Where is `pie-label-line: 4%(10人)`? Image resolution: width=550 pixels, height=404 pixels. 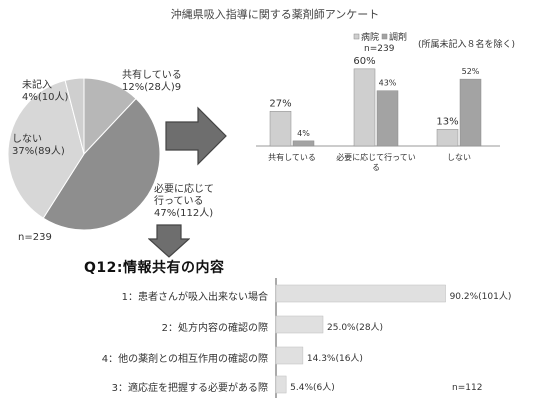 pie-label-line: 4%(10人) is located at coordinates (45, 97).